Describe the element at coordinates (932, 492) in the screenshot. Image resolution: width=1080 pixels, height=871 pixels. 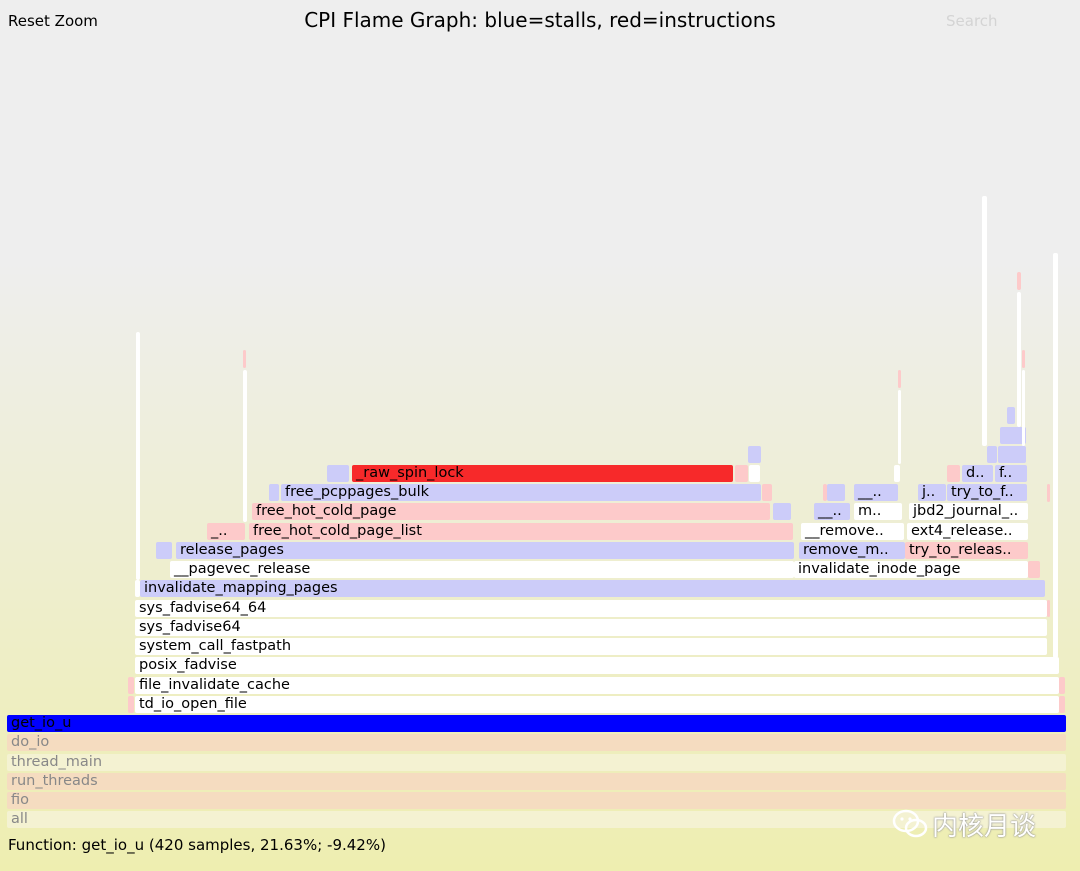
I see `frame-j-short: j..` at that location.